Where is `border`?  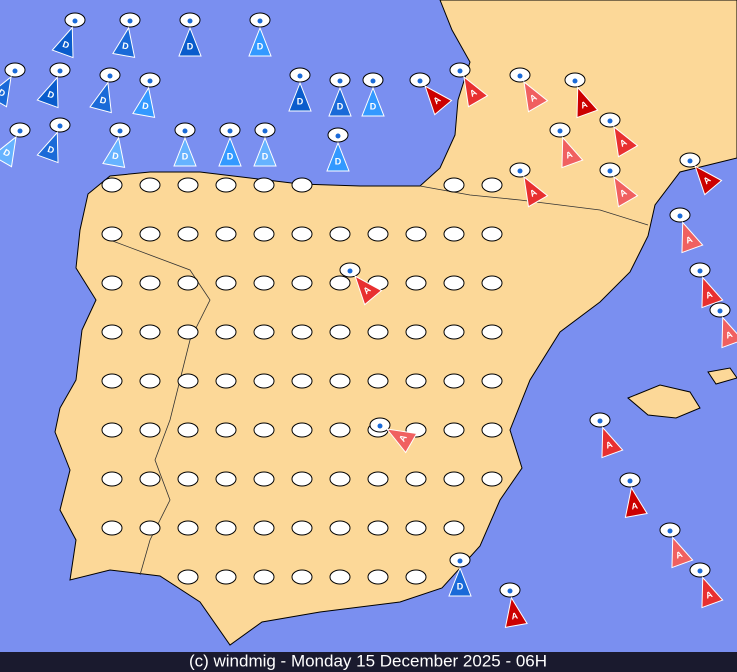
border is located at coordinates (534, 205).